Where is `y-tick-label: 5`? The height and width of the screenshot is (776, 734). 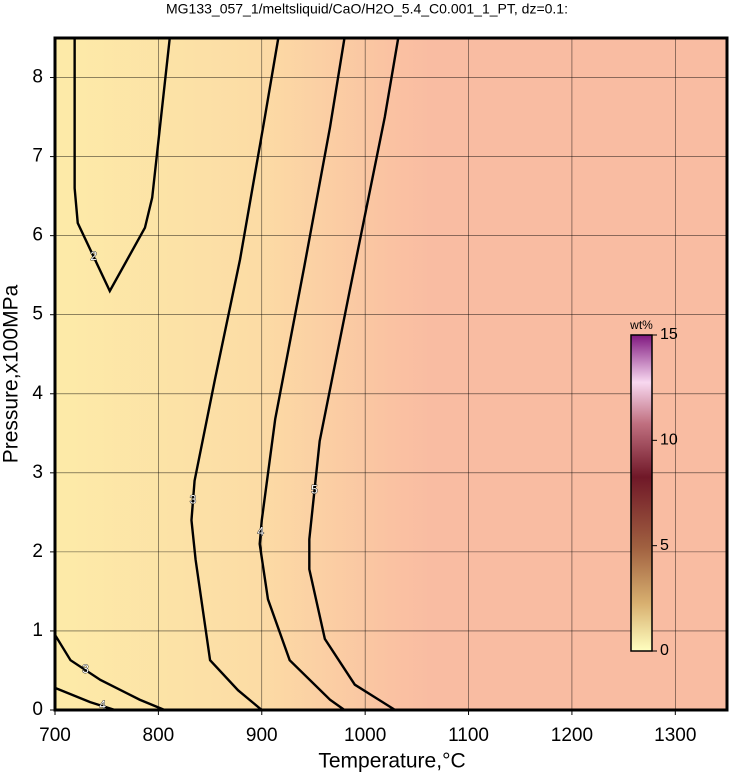
y-tick-label: 5 is located at coordinates (37, 314).